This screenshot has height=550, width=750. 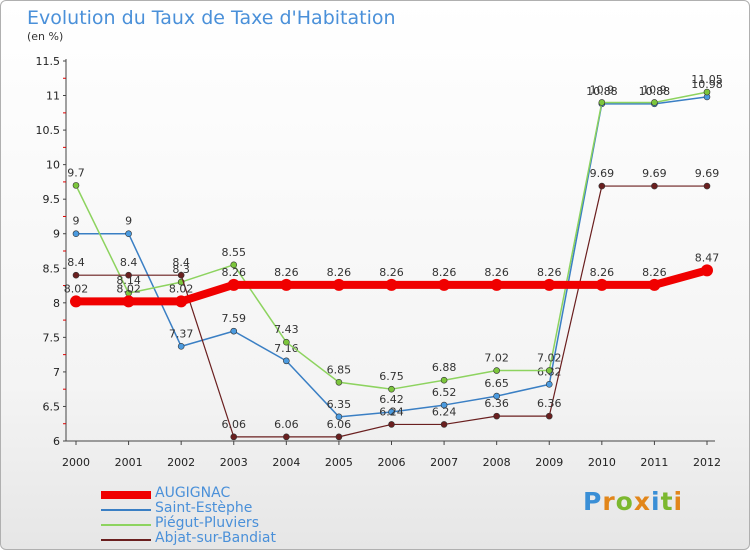 What do you see at coordinates (234, 462) in the screenshot?
I see `x-tick-label: 2003` at bounding box center [234, 462].